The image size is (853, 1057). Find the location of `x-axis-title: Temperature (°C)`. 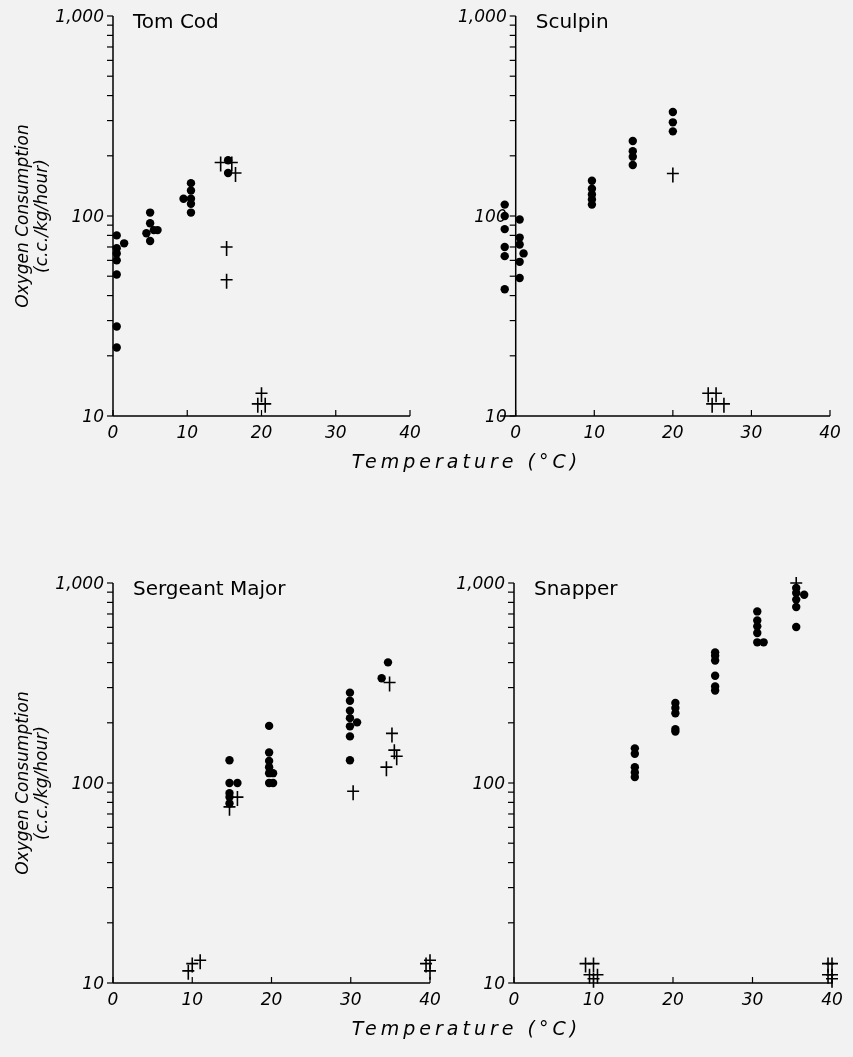

x-axis-title: Temperature (°C) is located at coordinates (466, 461).